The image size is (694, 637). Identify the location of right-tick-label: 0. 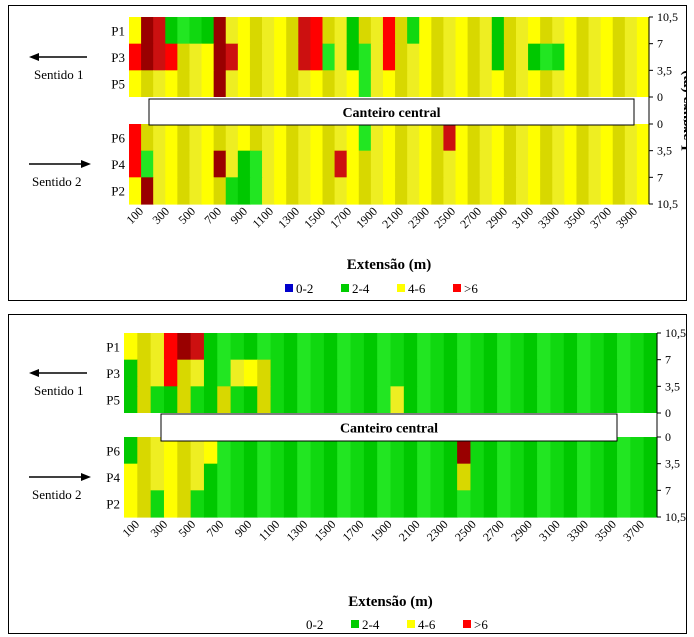
(660, 124).